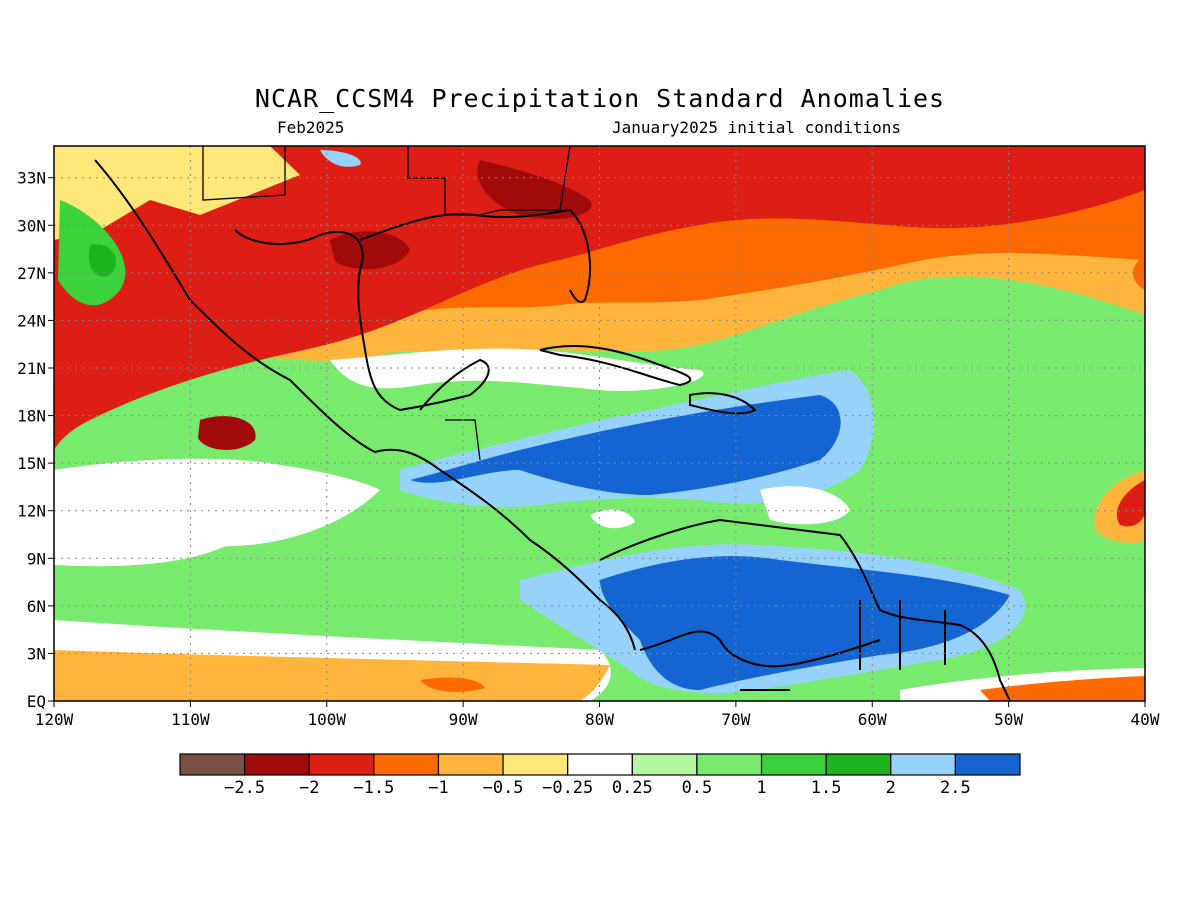  I want to click on colorbar-label: 2.5, so click(955, 788).